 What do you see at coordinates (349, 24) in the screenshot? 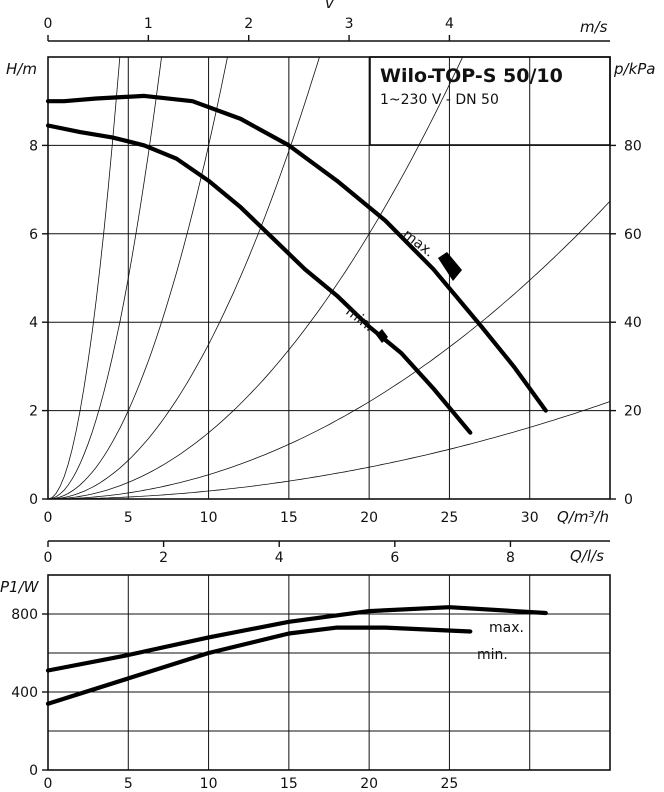
I see `velocity-tick-label: 3` at bounding box center [349, 24].